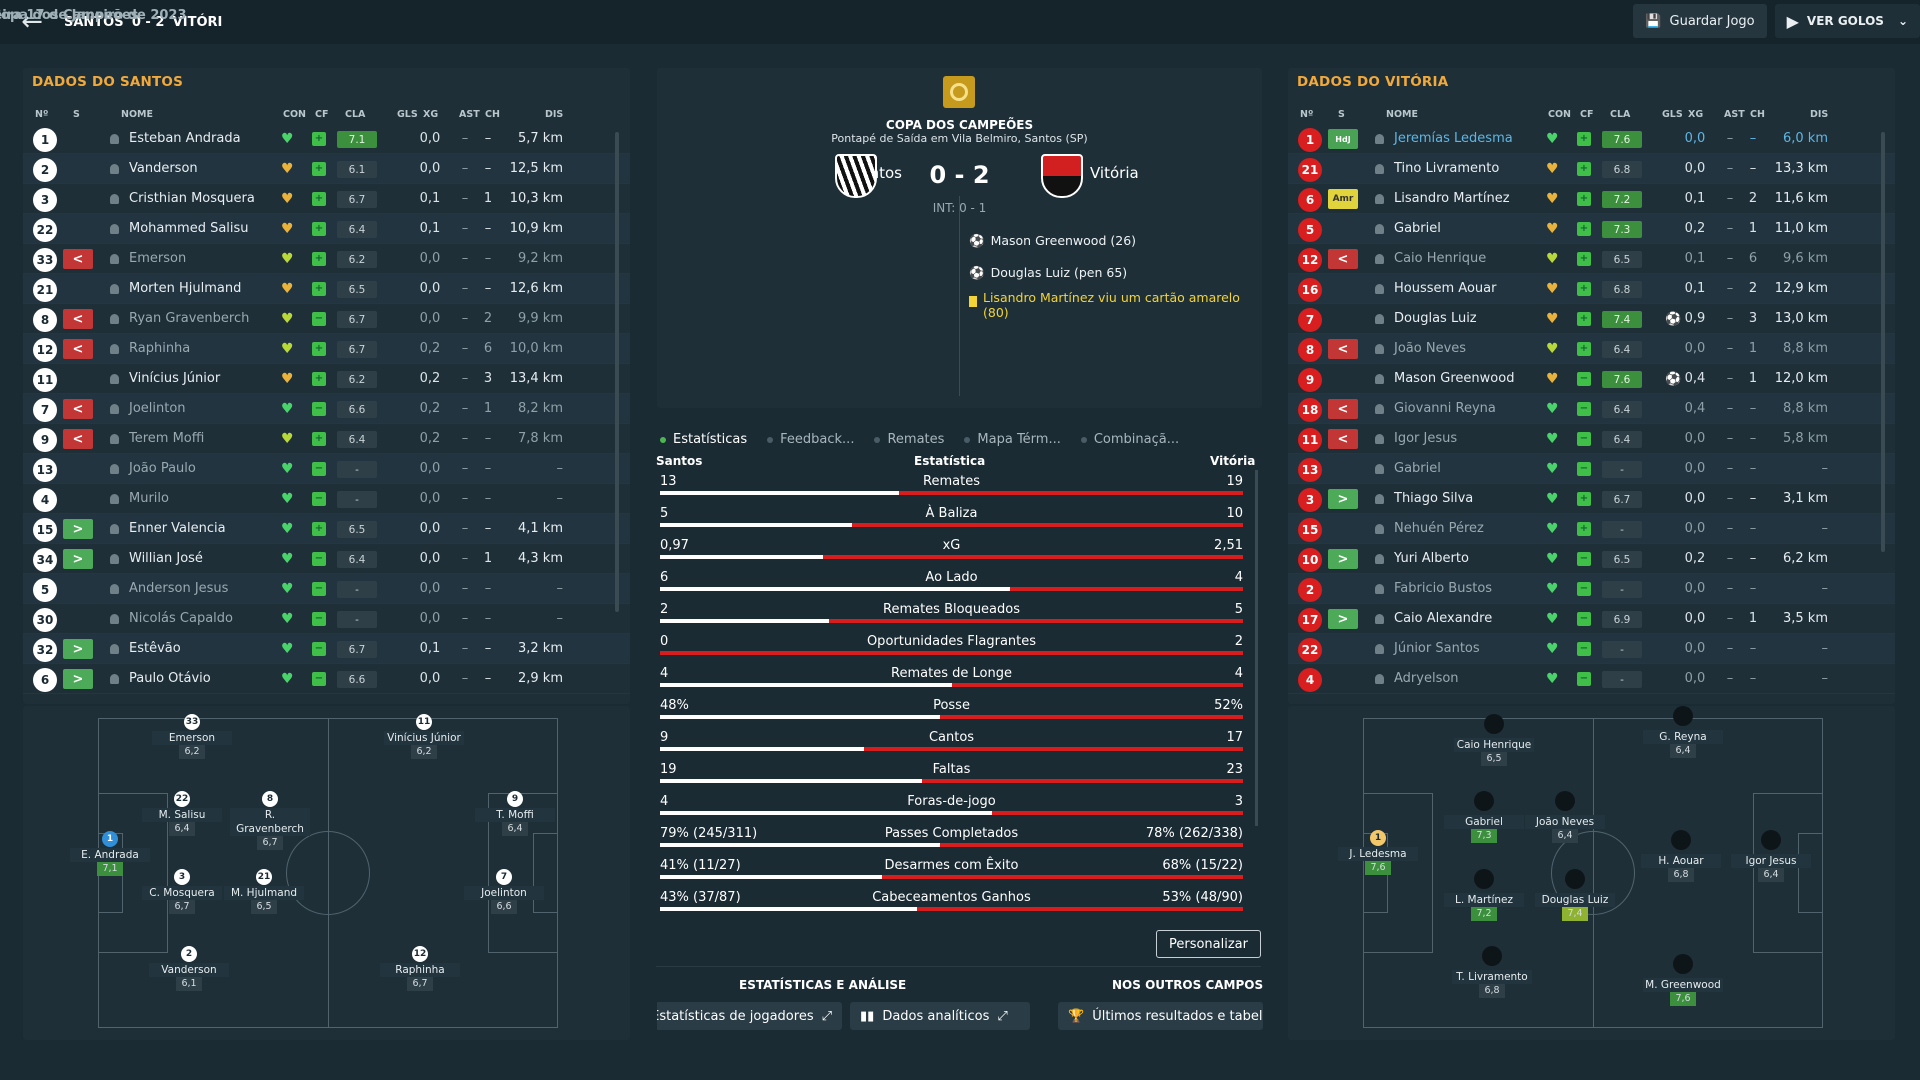 This screenshot has height=1080, width=1920. Describe the element at coordinates (1591, 439) in the screenshot. I see `player-row: 11 < Igor Jesus ♥ −6.4 0,0 – – 5,8 km` at that location.